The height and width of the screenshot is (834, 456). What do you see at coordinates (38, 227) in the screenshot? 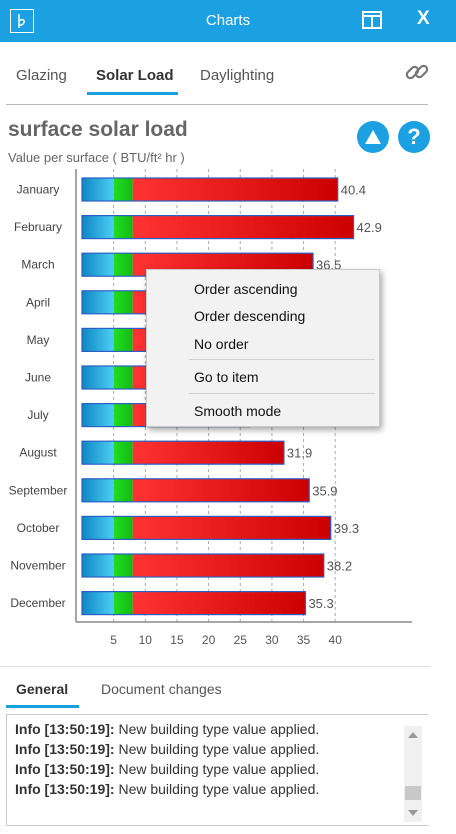
I see `category-label: February` at bounding box center [38, 227].